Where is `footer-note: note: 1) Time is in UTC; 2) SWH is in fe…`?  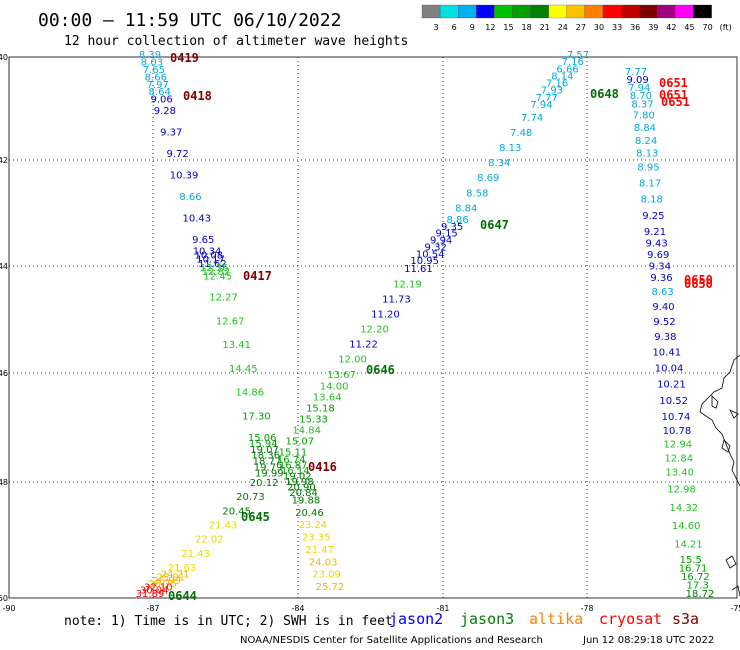 footer-note: note: 1) Time is in UTC; 2) SWH is in fe… is located at coordinates (228, 621).